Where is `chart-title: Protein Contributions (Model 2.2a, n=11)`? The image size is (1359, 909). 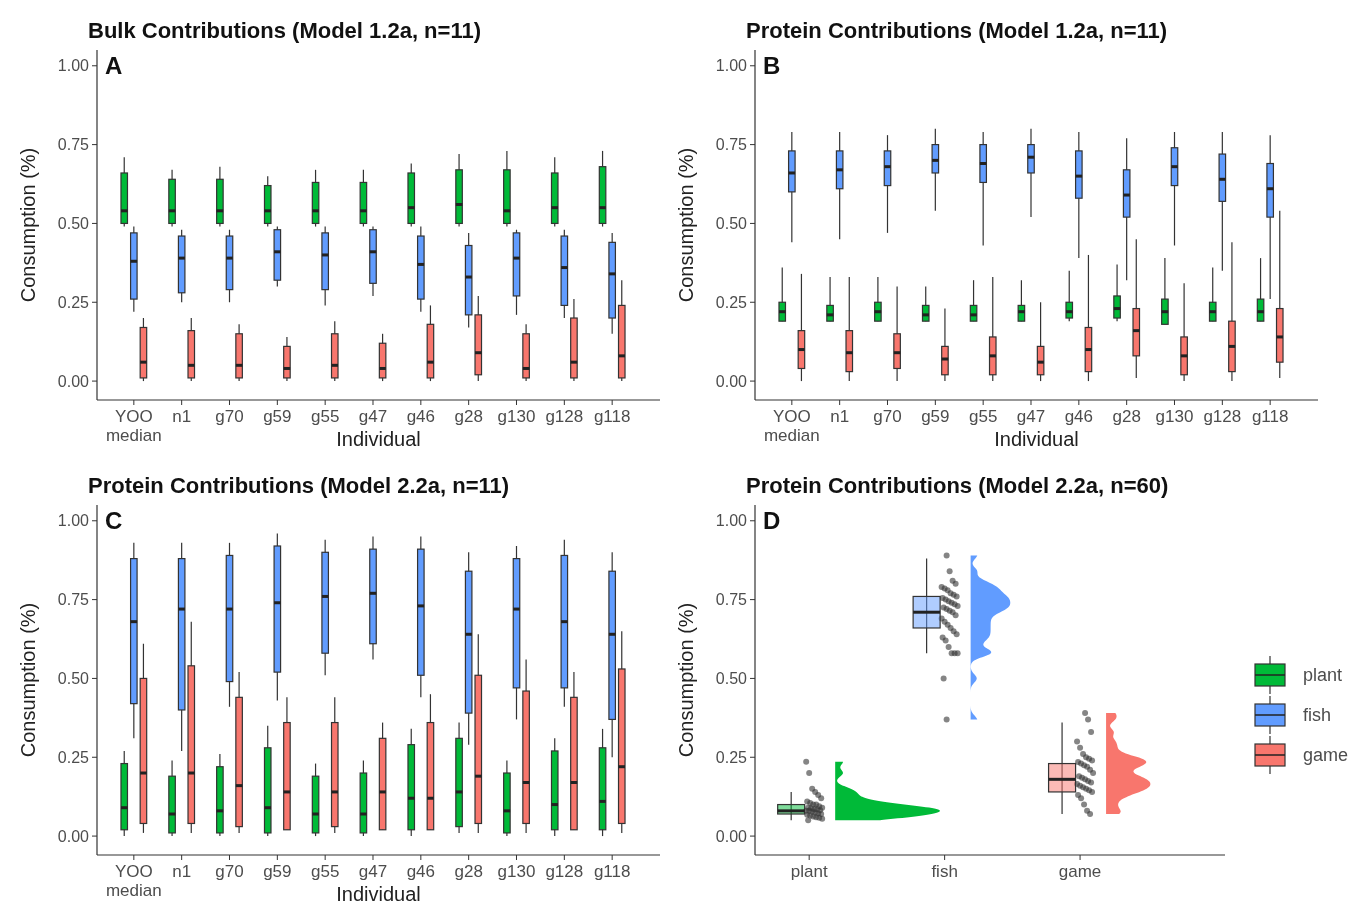 chart-title: Protein Contributions (Model 2.2a, n=11) is located at coordinates (299, 485).